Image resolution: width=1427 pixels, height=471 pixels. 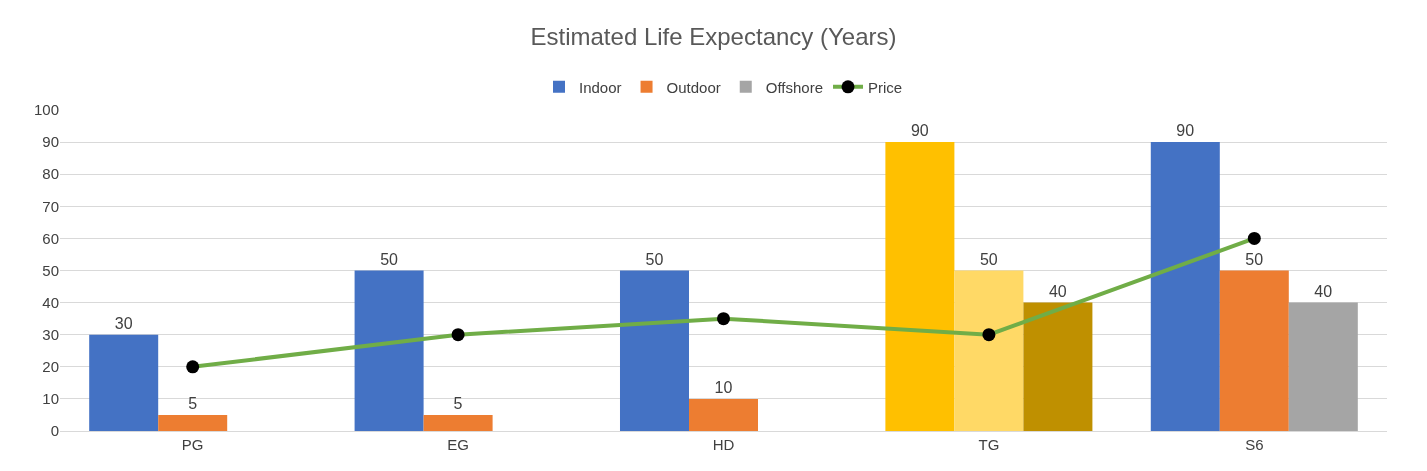 I want to click on y-tick-label: 40, so click(x=50, y=302).